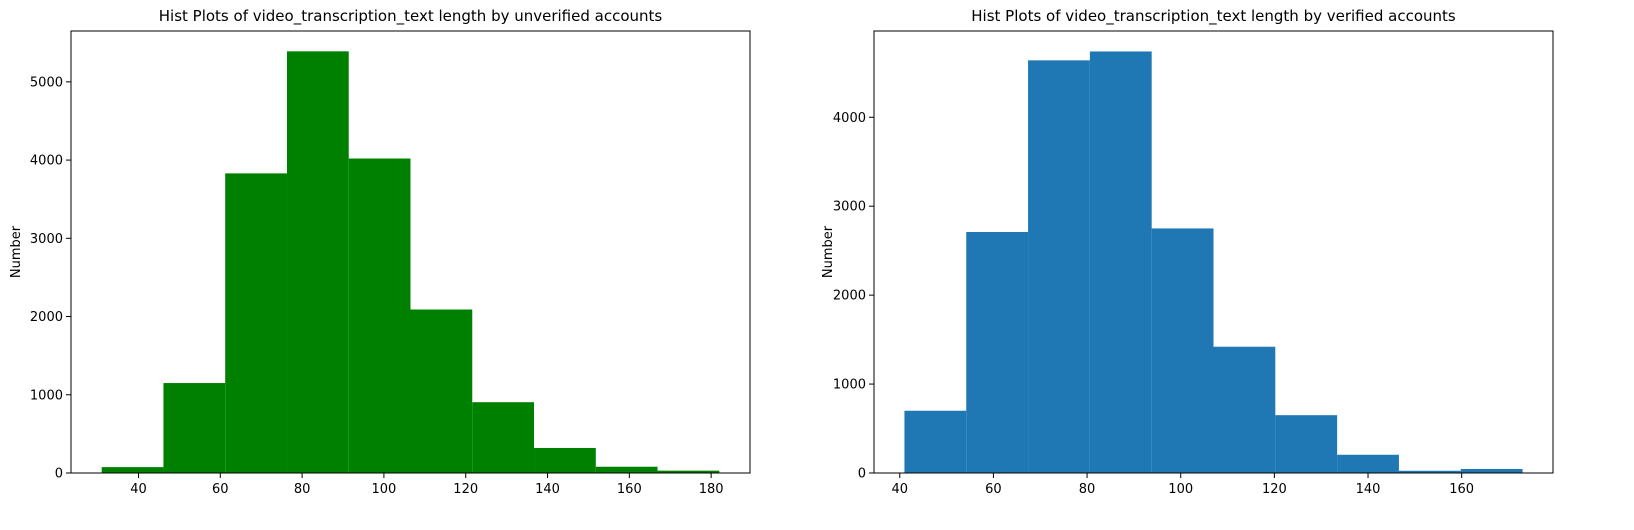 The height and width of the screenshot is (530, 1634). I want to click on x-tick-label: 180, so click(711, 489).